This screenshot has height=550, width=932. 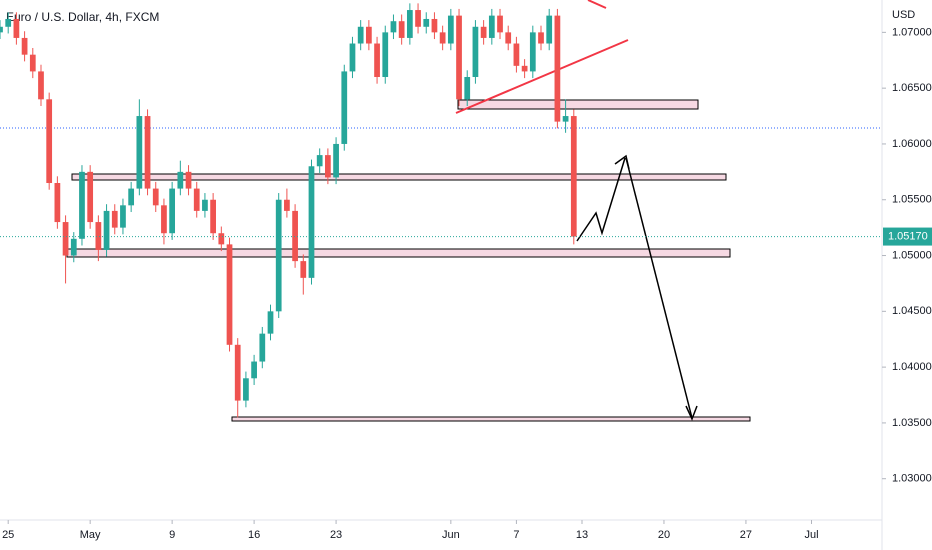 What do you see at coordinates (912, 367) in the screenshot?
I see `y-tick-label: 1.04000` at bounding box center [912, 367].